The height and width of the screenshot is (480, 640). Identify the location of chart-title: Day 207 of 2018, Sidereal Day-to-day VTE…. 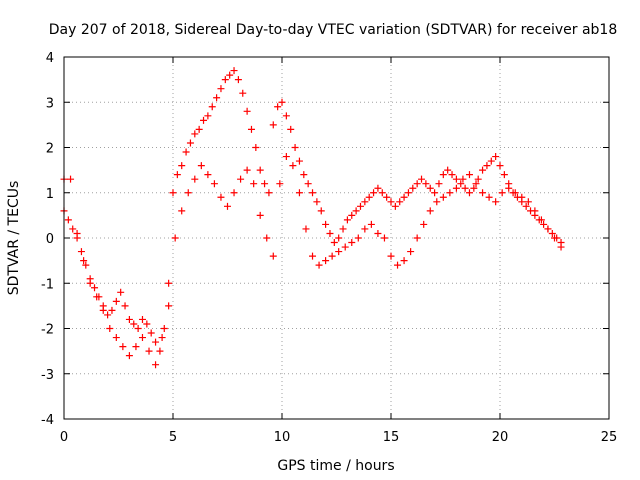
(333, 30).